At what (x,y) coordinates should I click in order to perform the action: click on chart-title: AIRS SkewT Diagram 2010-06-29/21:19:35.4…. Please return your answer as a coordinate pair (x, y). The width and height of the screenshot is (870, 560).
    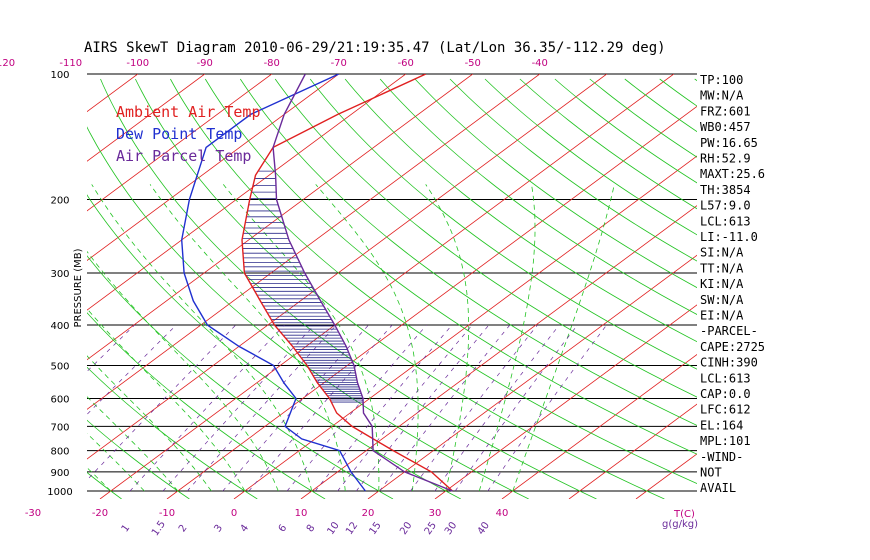
    Looking at the image, I should click on (375, 48).